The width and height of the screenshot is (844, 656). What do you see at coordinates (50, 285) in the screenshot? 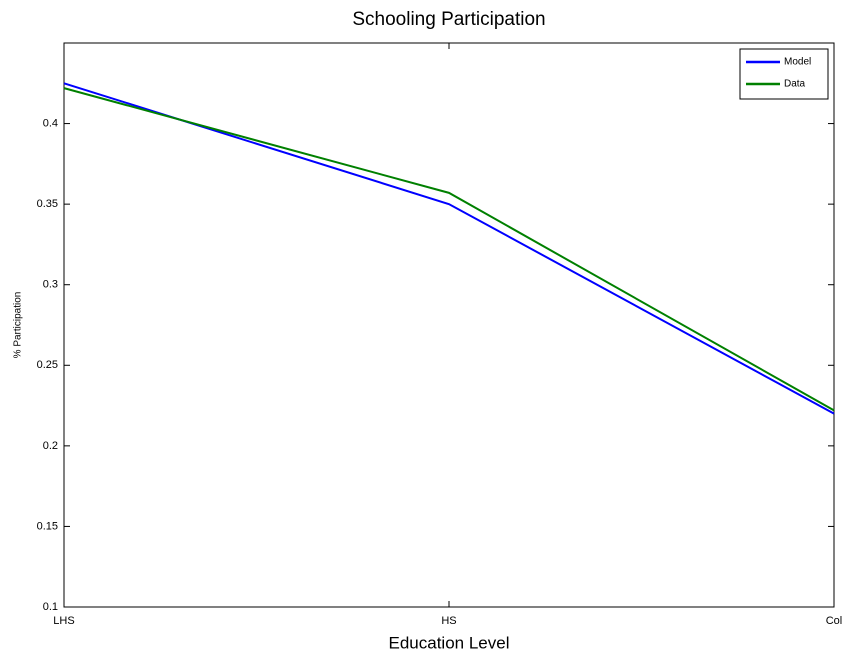
I see `y-tick-label: 0.3` at bounding box center [50, 285].